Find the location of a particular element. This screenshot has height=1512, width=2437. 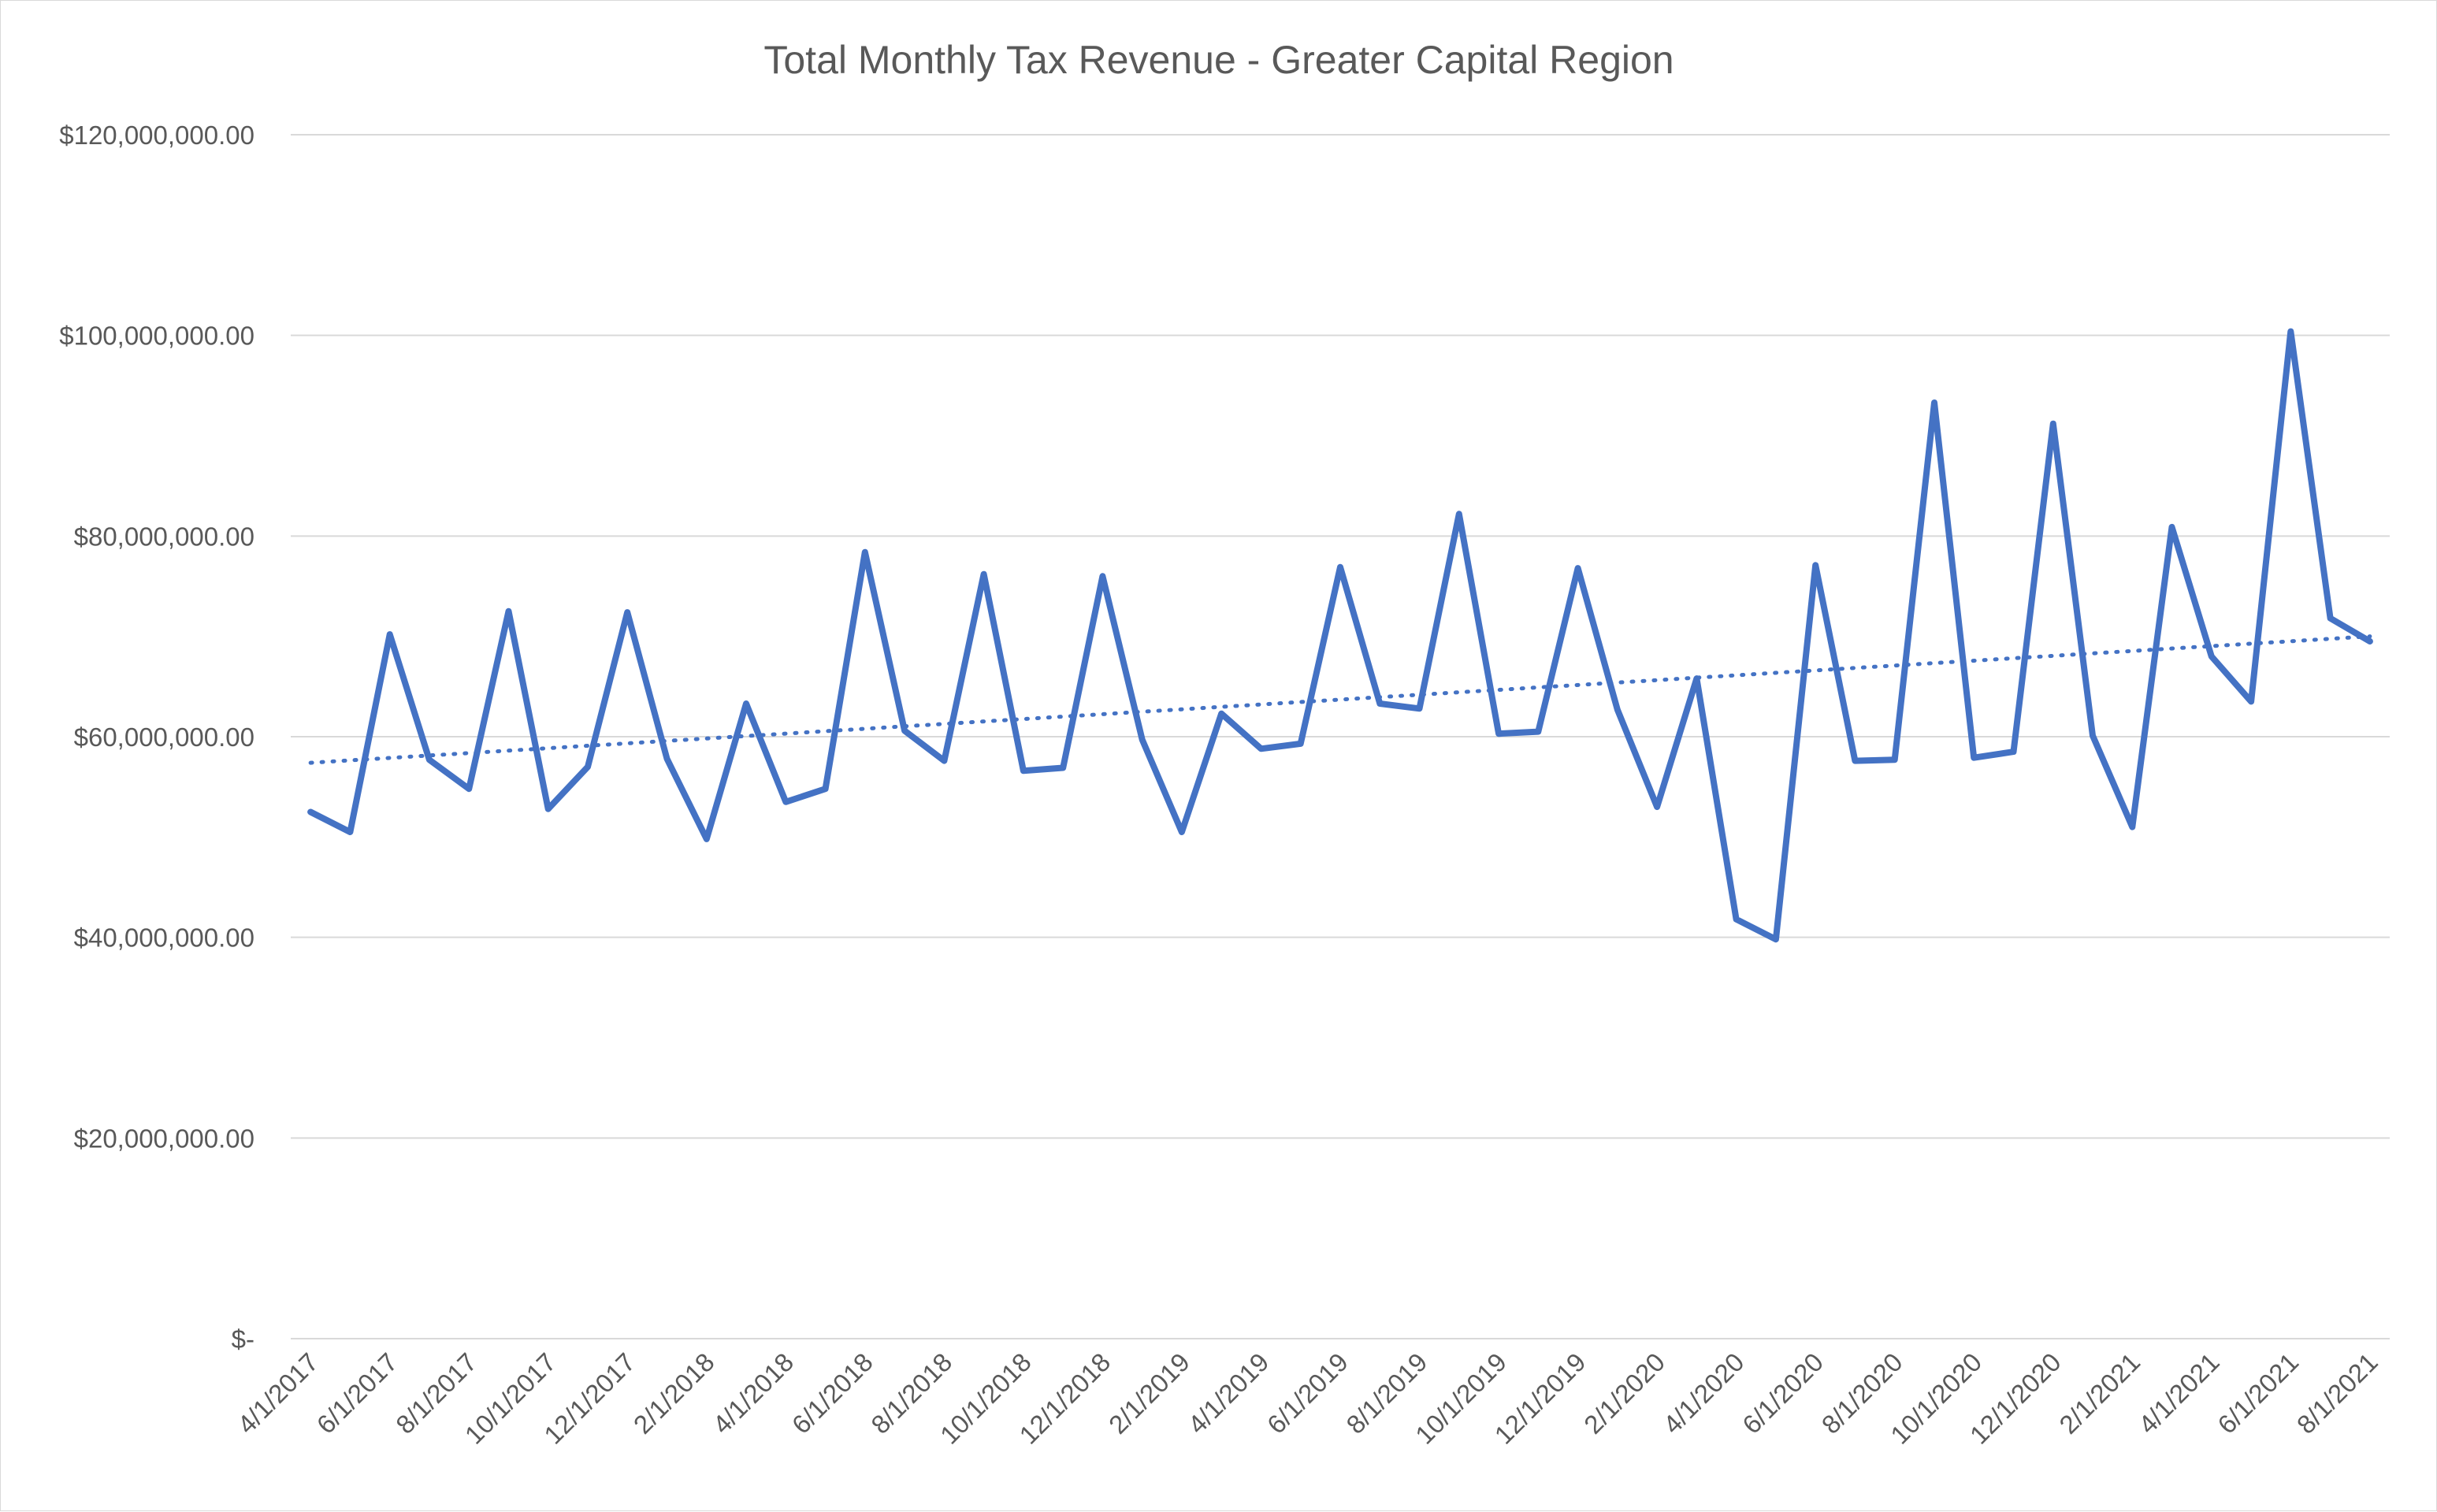

y-tick-label: $- is located at coordinates (243, 1339).